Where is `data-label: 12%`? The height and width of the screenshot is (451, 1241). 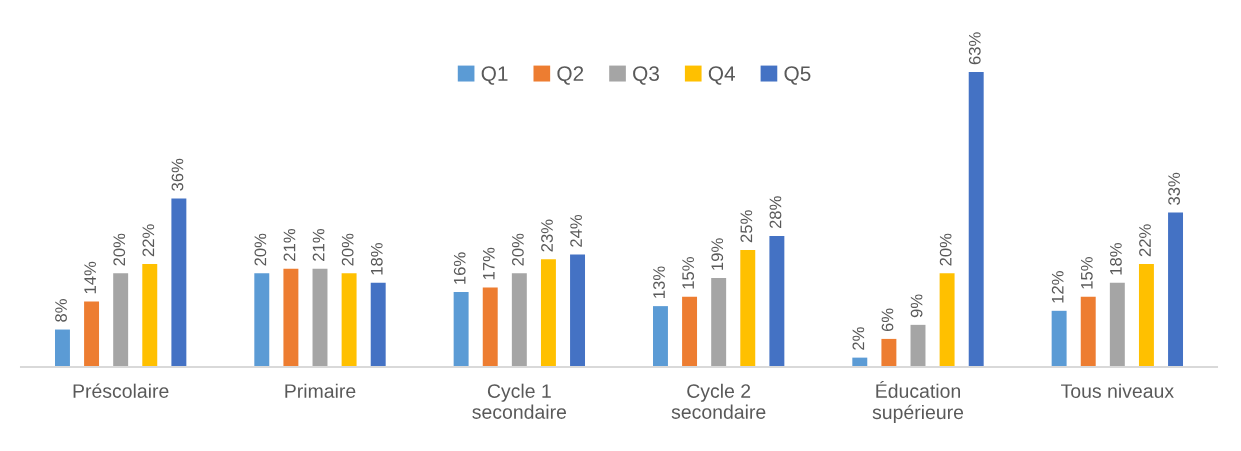
data-label: 12% is located at coordinates (1057, 287).